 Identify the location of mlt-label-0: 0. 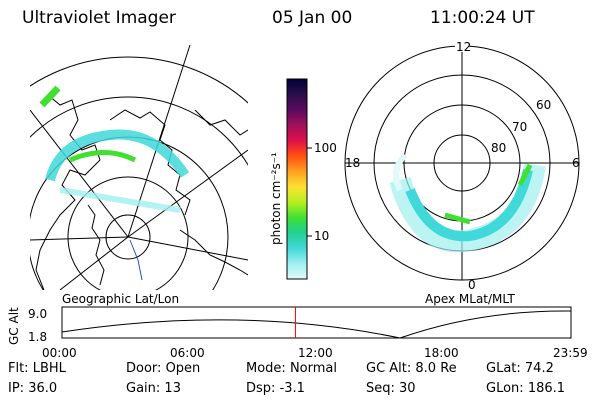
(472, 285).